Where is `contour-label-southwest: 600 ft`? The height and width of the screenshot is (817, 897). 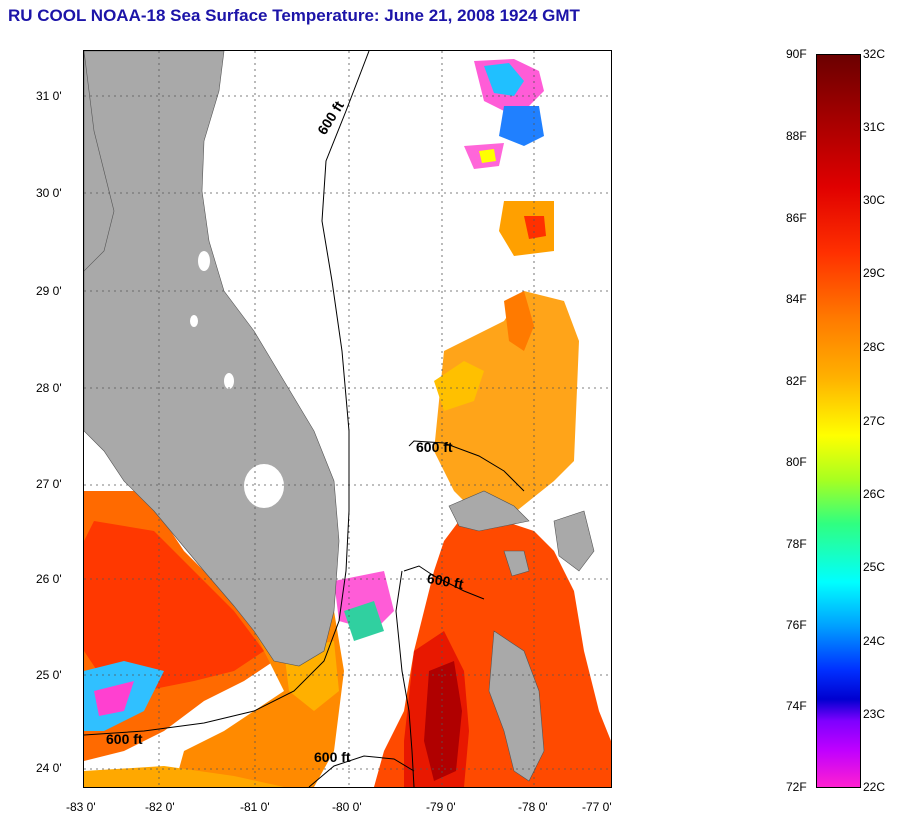
contour-label-southwest: 600 ft is located at coordinates (124, 739).